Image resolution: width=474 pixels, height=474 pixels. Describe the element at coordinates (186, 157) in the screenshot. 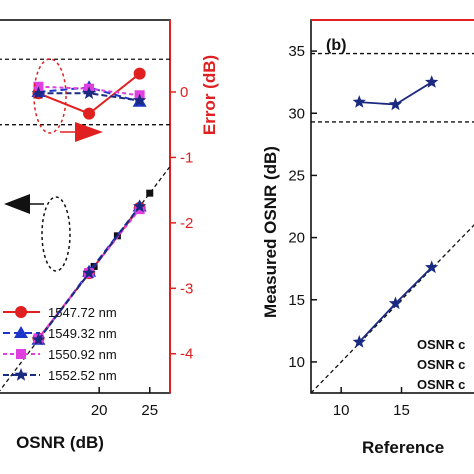

I see `right-tick-label: -1` at that location.